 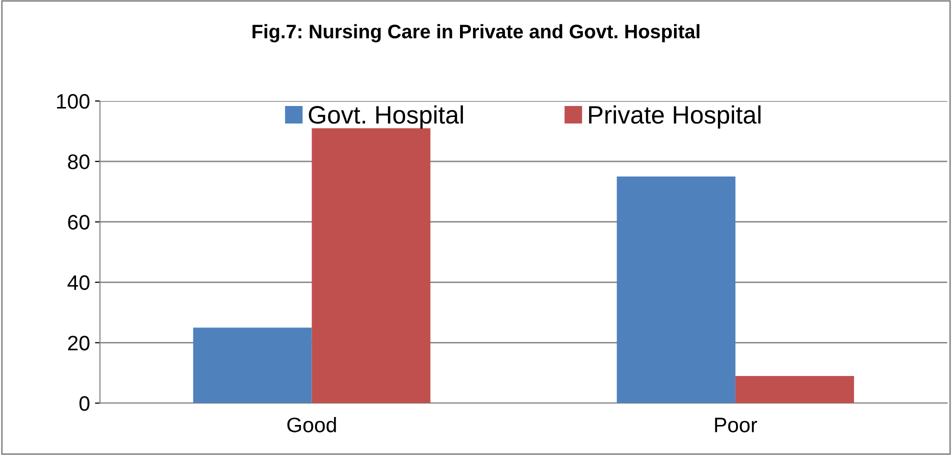 I want to click on x-tick-label: Good, so click(x=311, y=424).